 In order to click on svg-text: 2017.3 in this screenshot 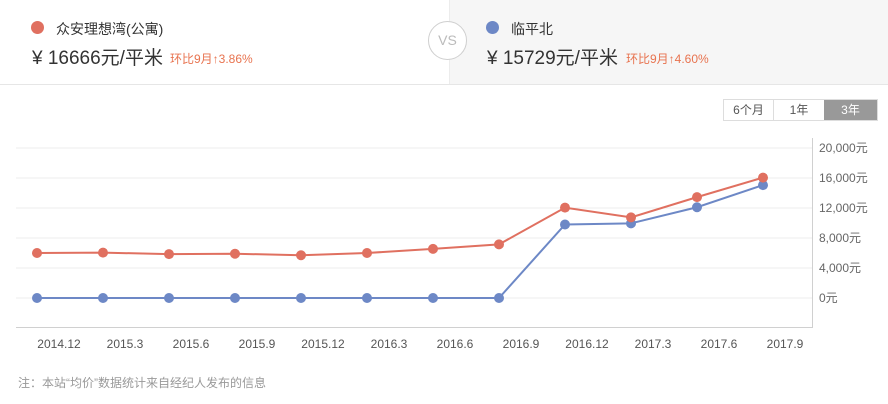, I will do `click(653, 344)`.